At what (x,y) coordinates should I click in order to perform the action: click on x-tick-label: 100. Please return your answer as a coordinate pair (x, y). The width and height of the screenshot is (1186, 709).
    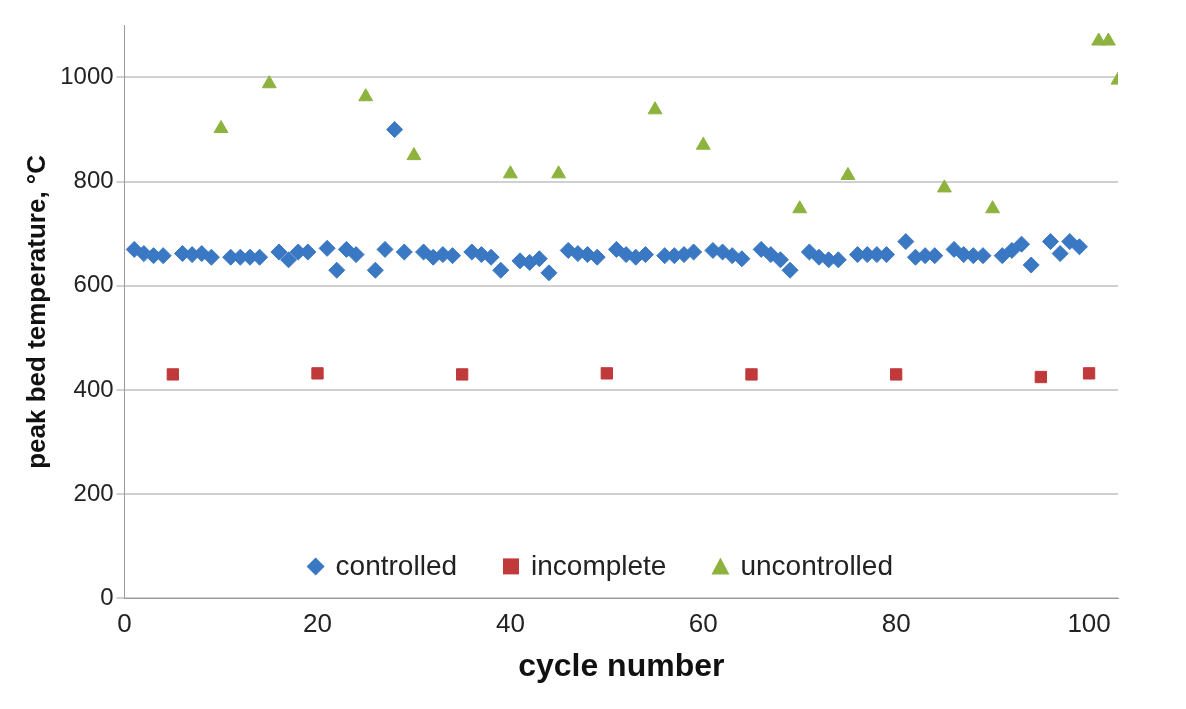
    Looking at the image, I should click on (1089, 623).